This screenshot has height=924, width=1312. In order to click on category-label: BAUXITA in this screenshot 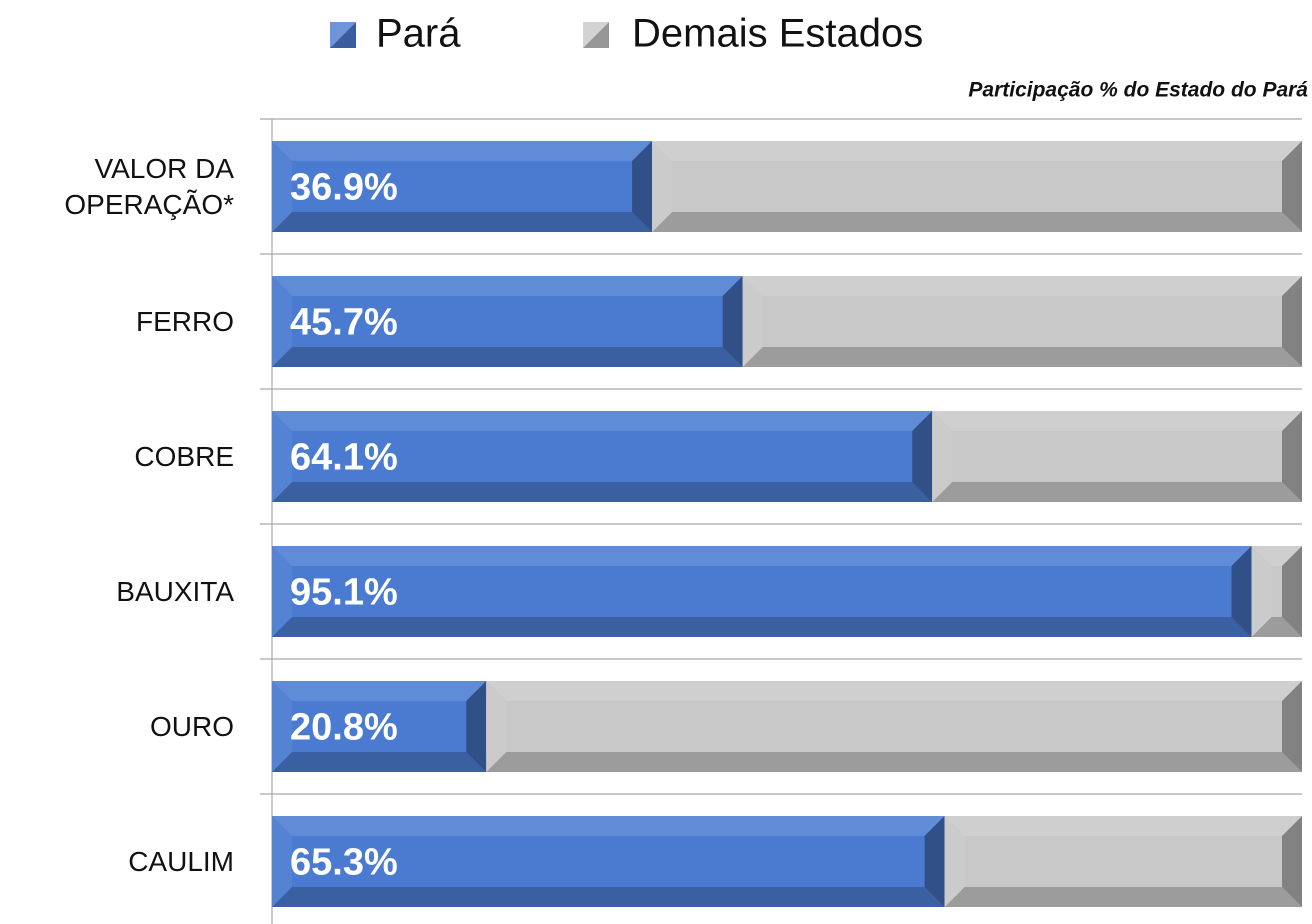, I will do `click(175, 591)`.